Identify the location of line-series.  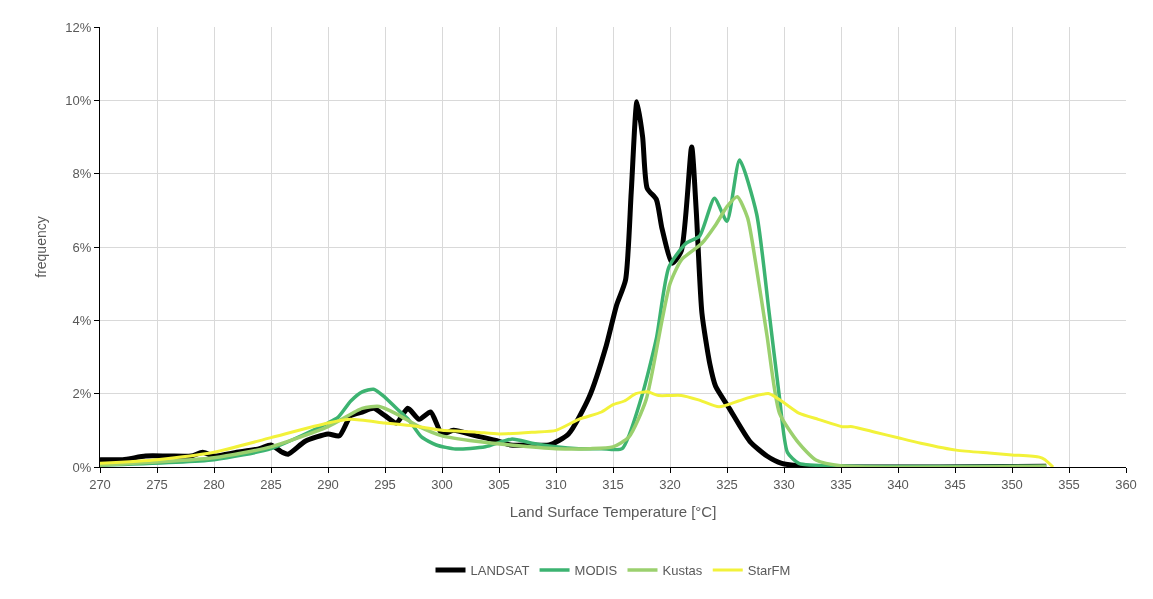
(577, 428).